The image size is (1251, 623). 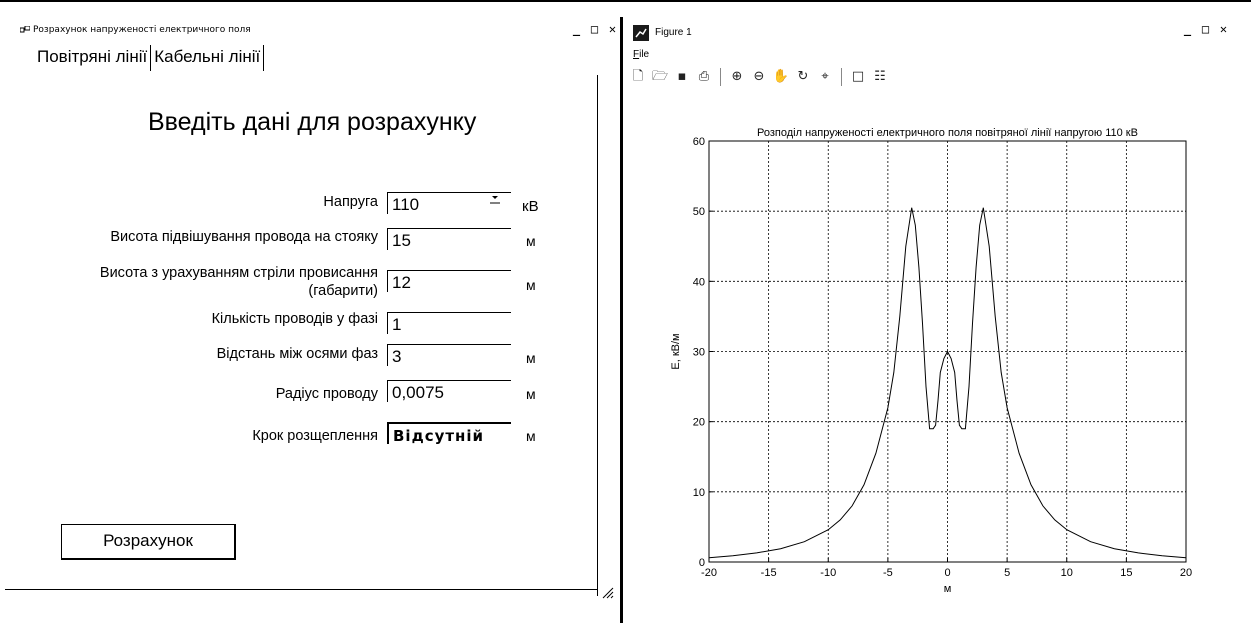 I want to click on x-tick-label: -5, so click(x=888, y=573).